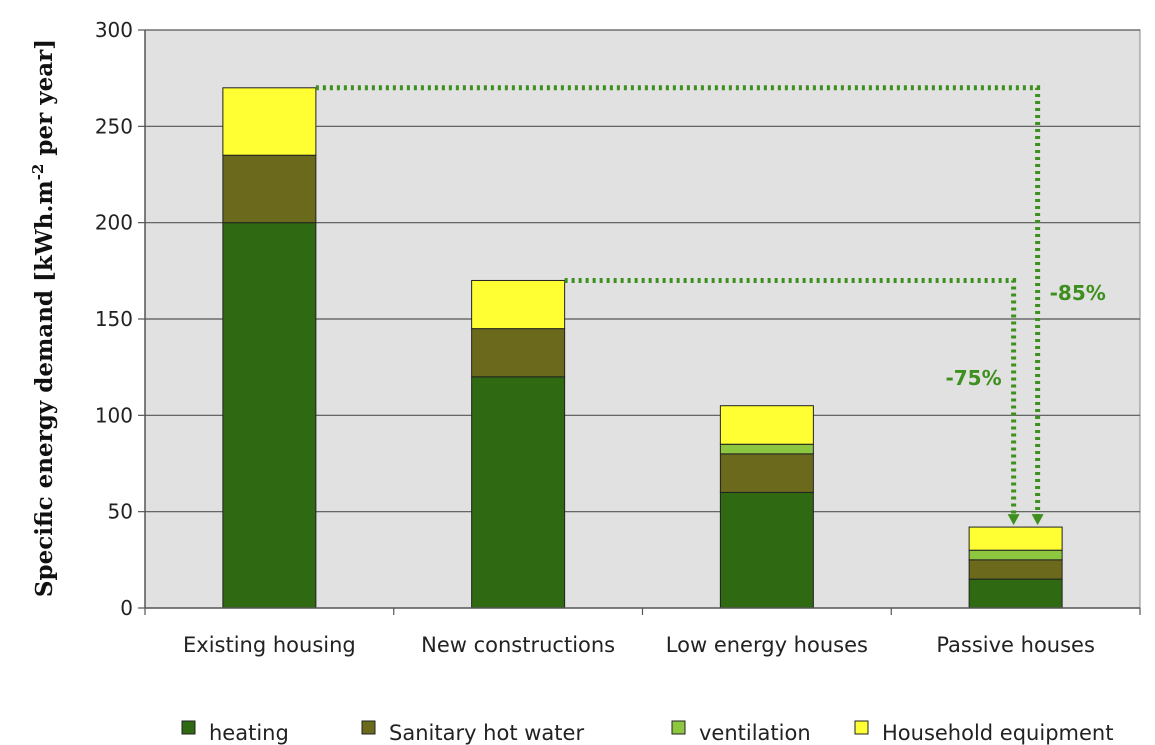 The width and height of the screenshot is (1155, 745). Describe the element at coordinates (114, 415) in the screenshot. I see `y-tick-label: 100` at that location.